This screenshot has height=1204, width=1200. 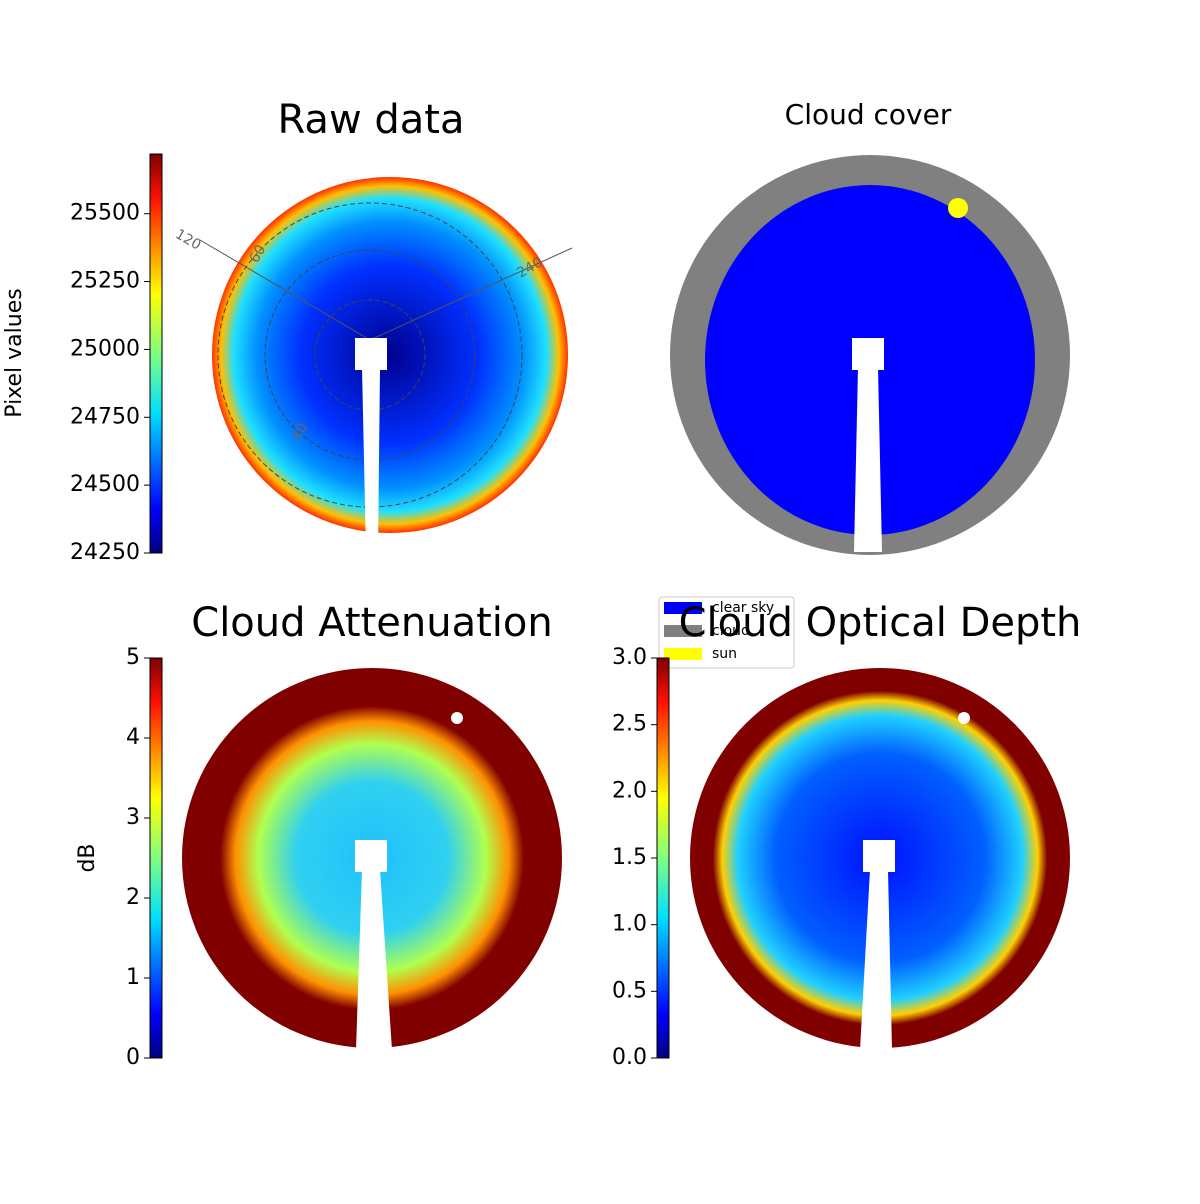 What do you see at coordinates (629, 990) in the screenshot?
I see `colorbar-tick-label: 0.5` at bounding box center [629, 990].